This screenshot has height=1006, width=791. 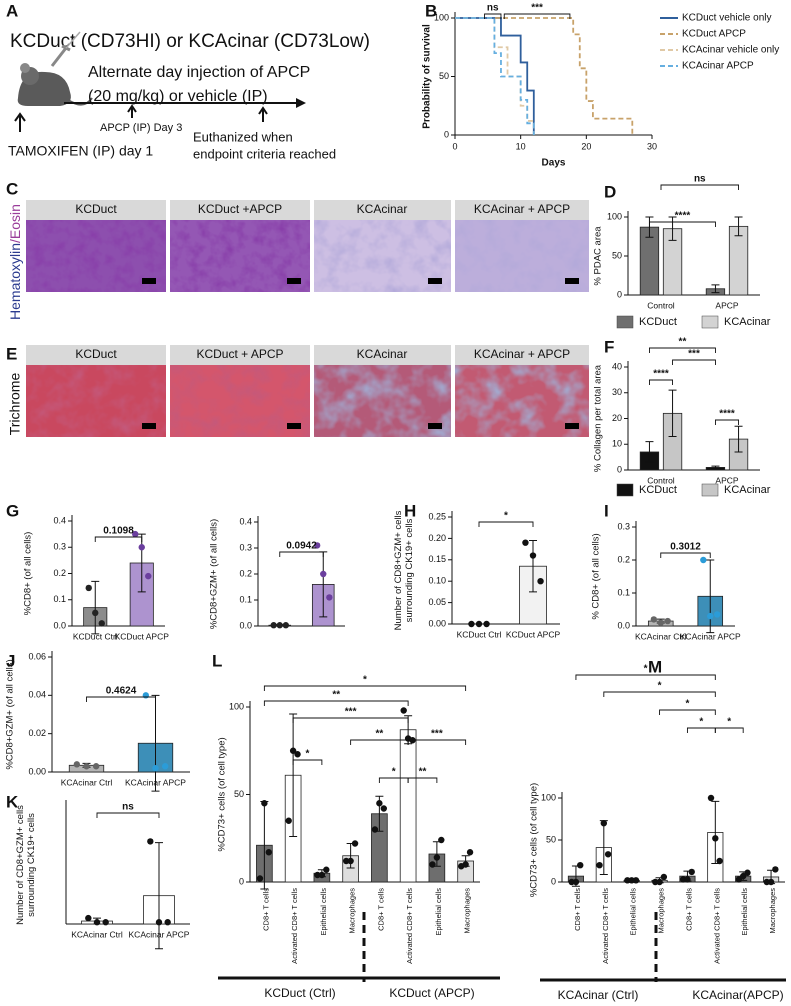 What do you see at coordinates (245, 625) in the screenshot?
I see `y-tick-label: 0.0` at bounding box center [245, 625].